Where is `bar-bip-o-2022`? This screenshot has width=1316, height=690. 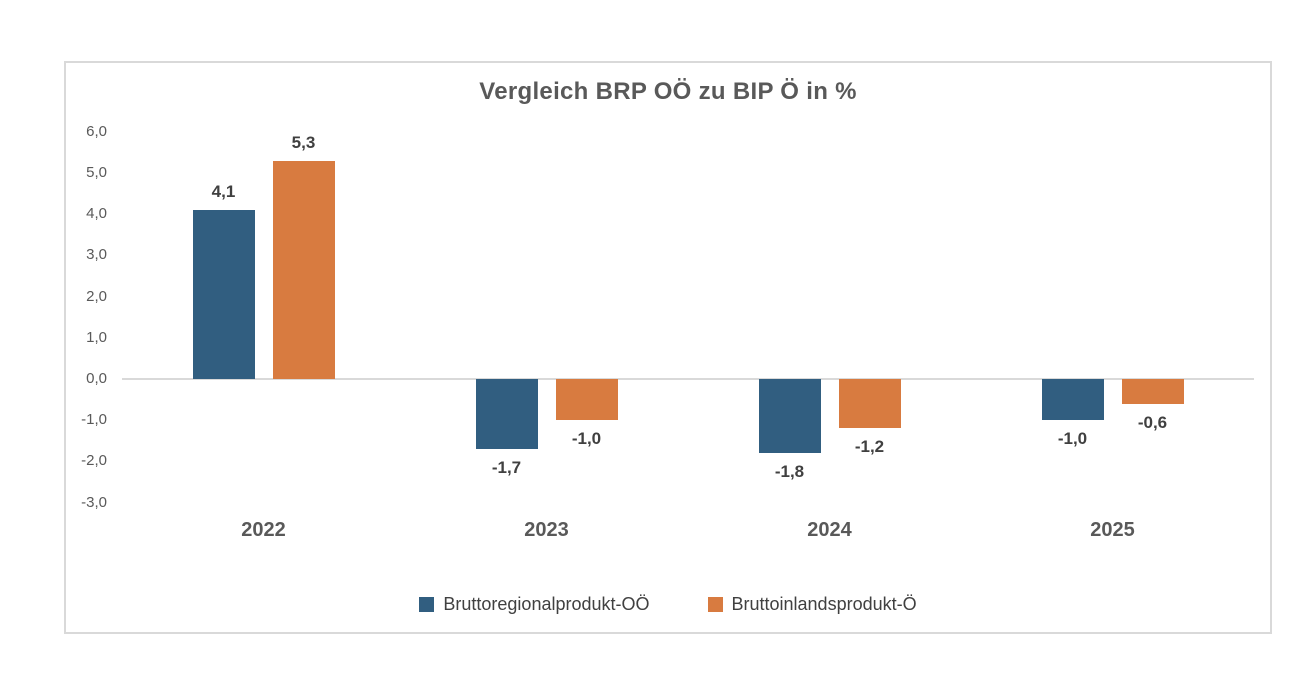
bar-bip-o-2022 is located at coordinates (303, 269).